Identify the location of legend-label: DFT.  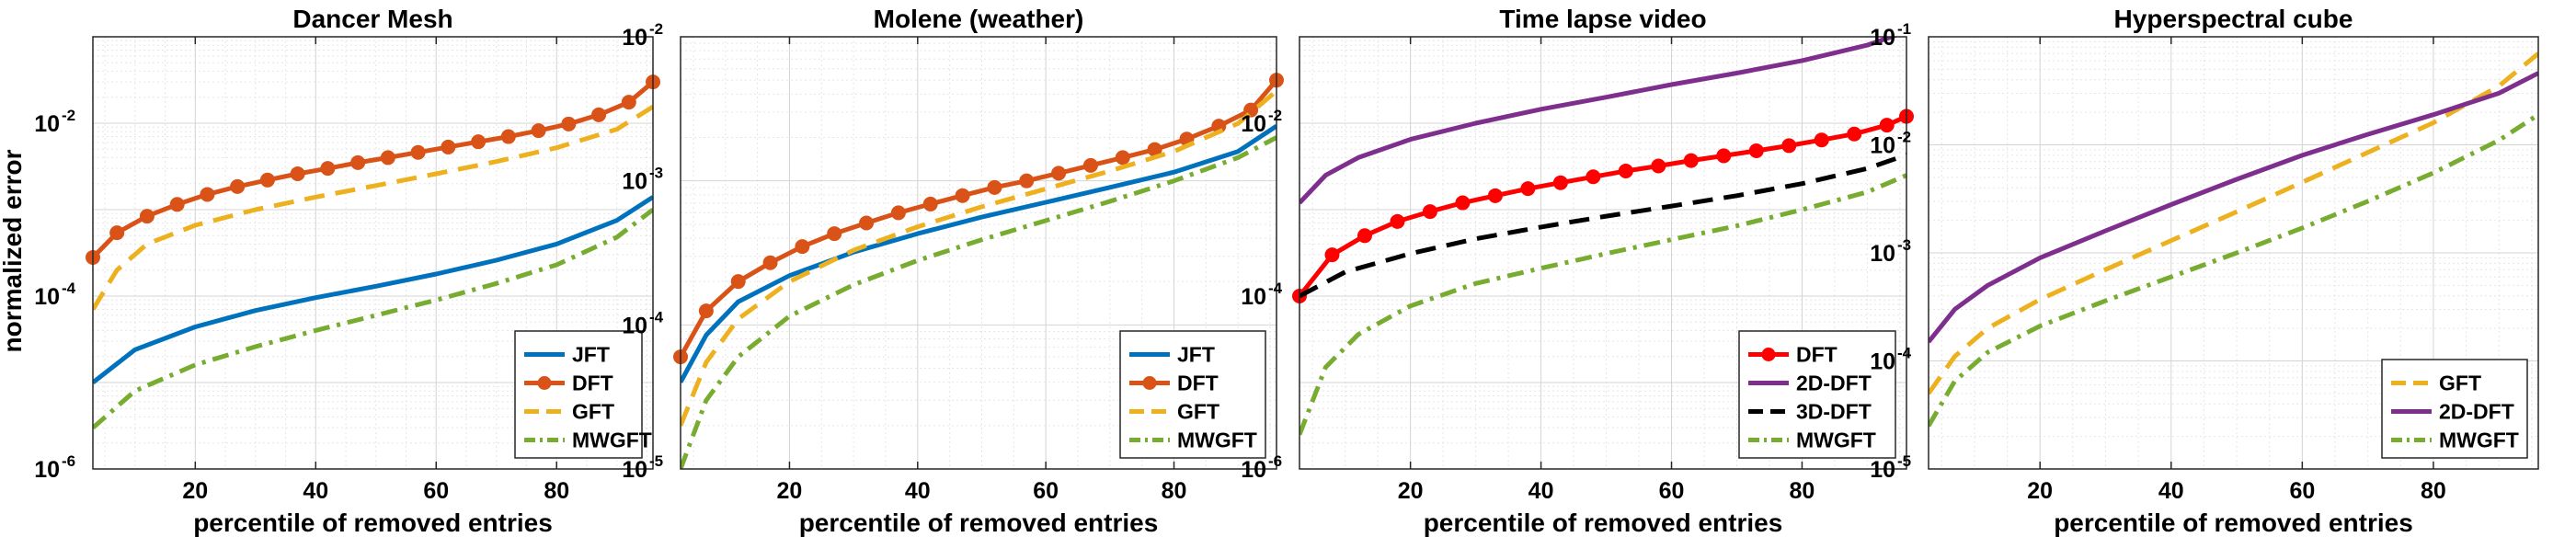
(1817, 355).